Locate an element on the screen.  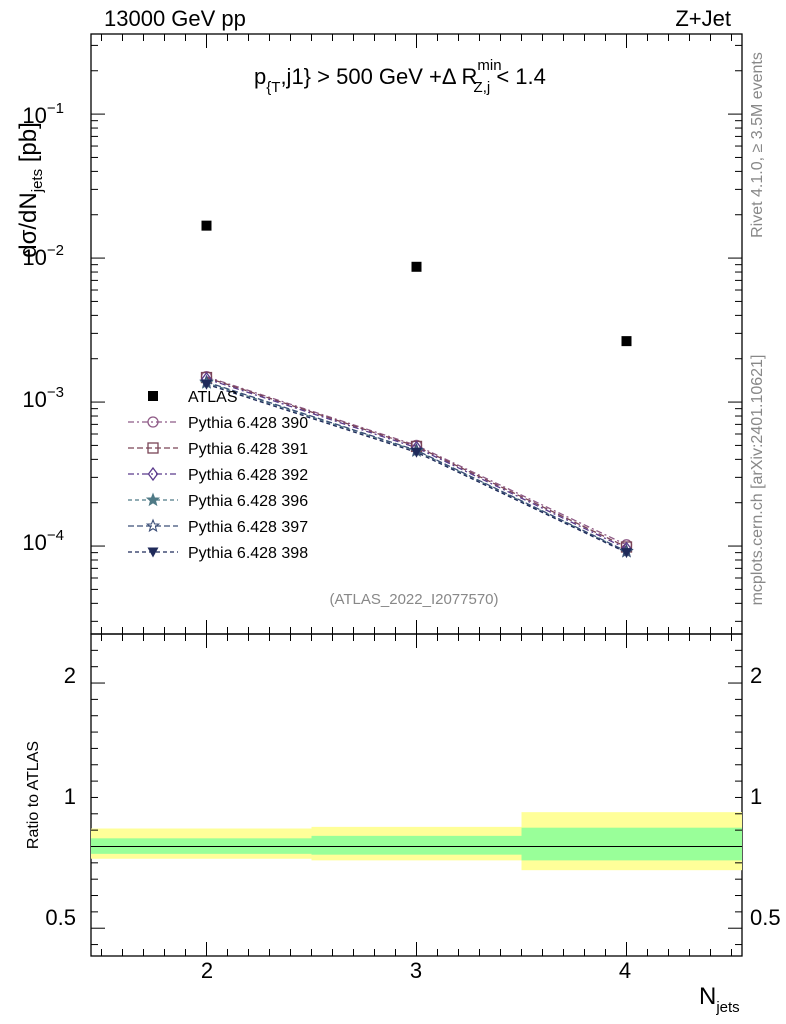
legend-label-2: Pythia 6.428 391 is located at coordinates (248, 449).